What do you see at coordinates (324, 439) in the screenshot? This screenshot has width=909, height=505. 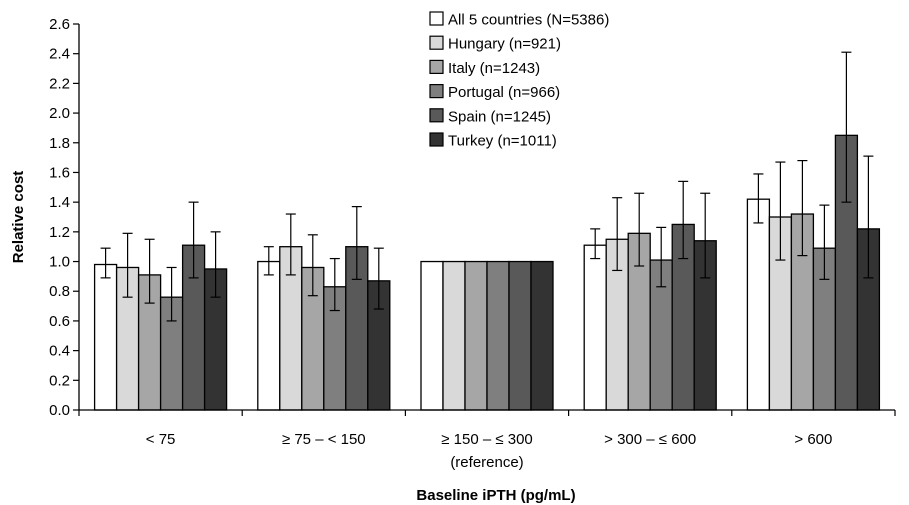 I see `category-label-1: ≥ 75 – < 150` at bounding box center [324, 439].